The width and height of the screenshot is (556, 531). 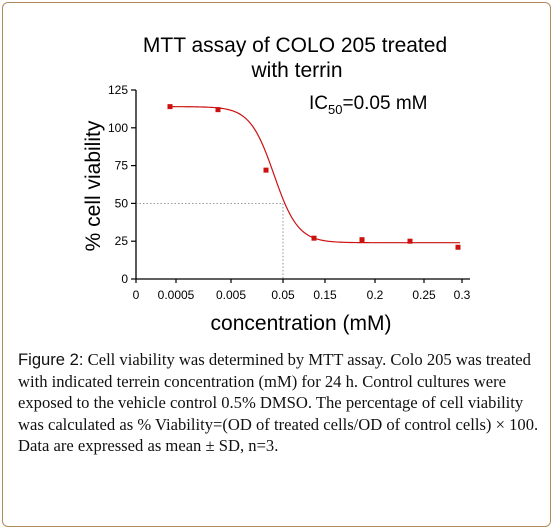 I want to click on x-tick-label: 0.3, so click(x=462, y=295).